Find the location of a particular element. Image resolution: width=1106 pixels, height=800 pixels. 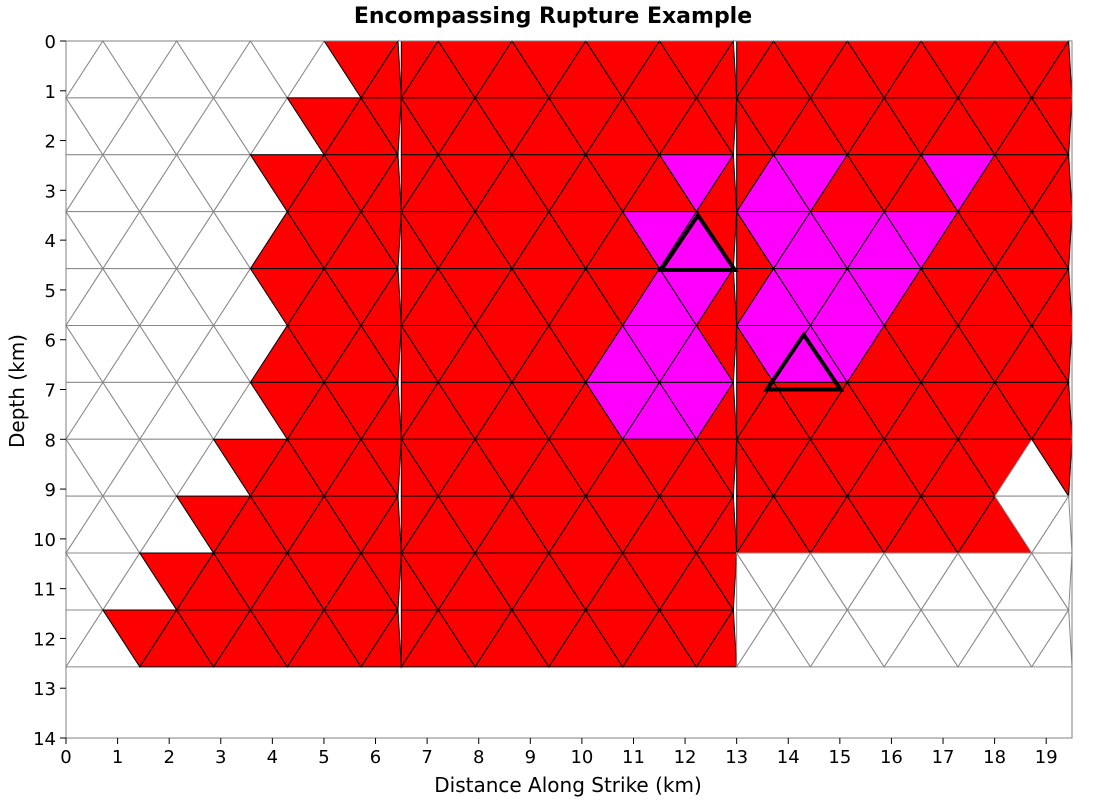

x-tick-label: 11 is located at coordinates (633, 757).